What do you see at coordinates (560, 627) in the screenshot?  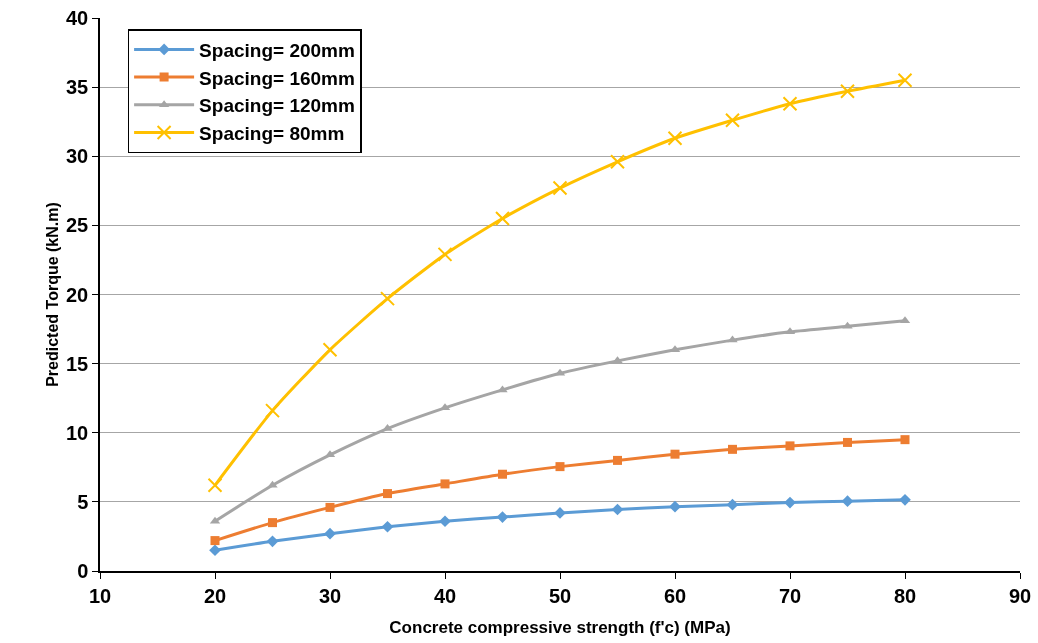 I see `x-axis-title: Concrete compressive strength (f'c) (MPa)` at bounding box center [560, 627].